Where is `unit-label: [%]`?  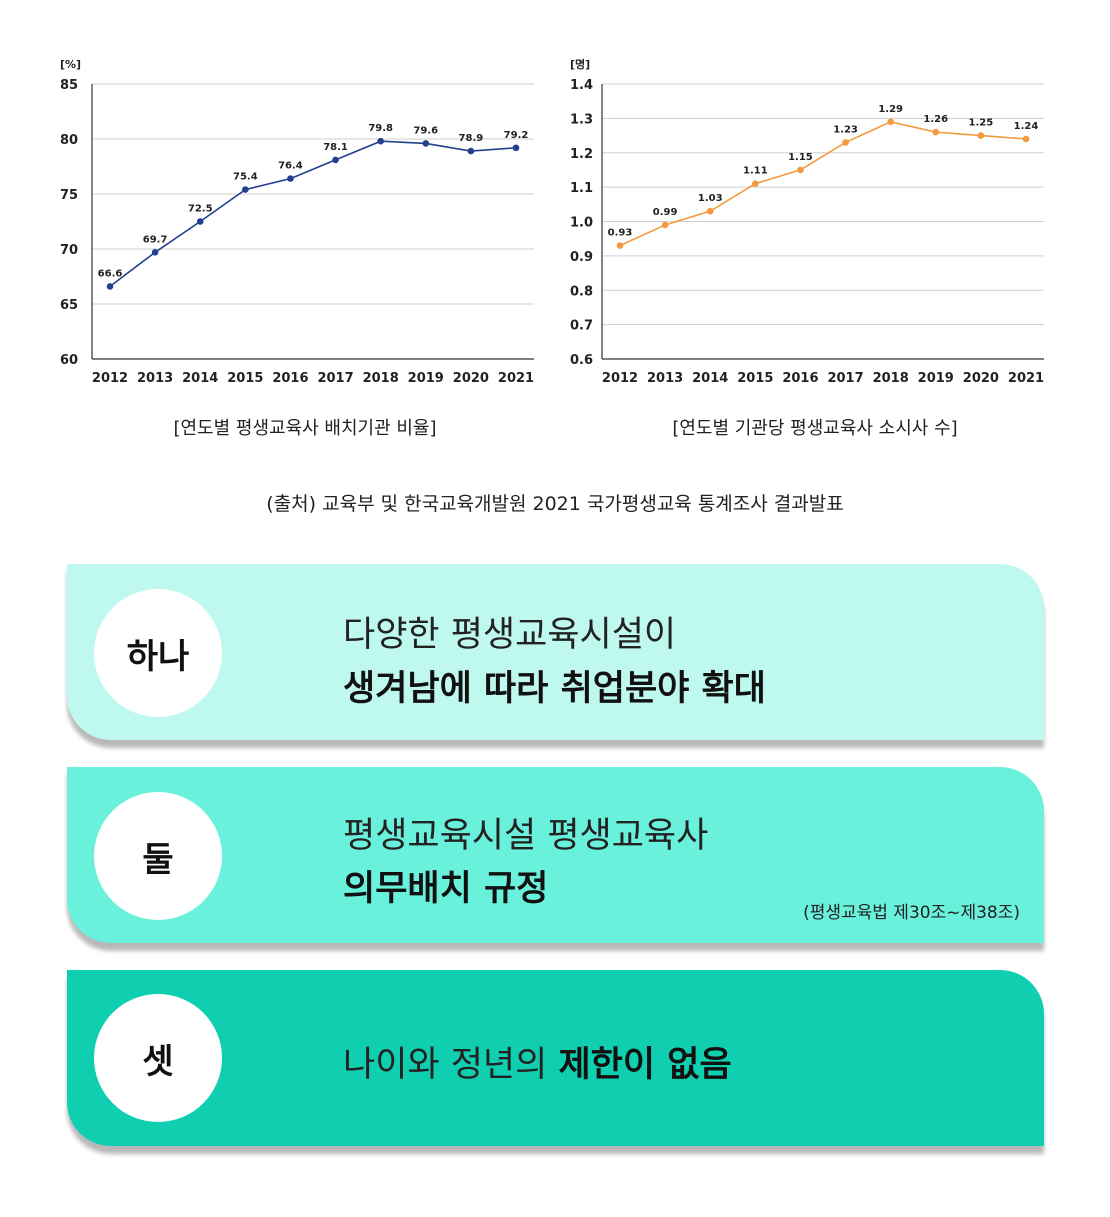
unit-label: [%] is located at coordinates (70, 64).